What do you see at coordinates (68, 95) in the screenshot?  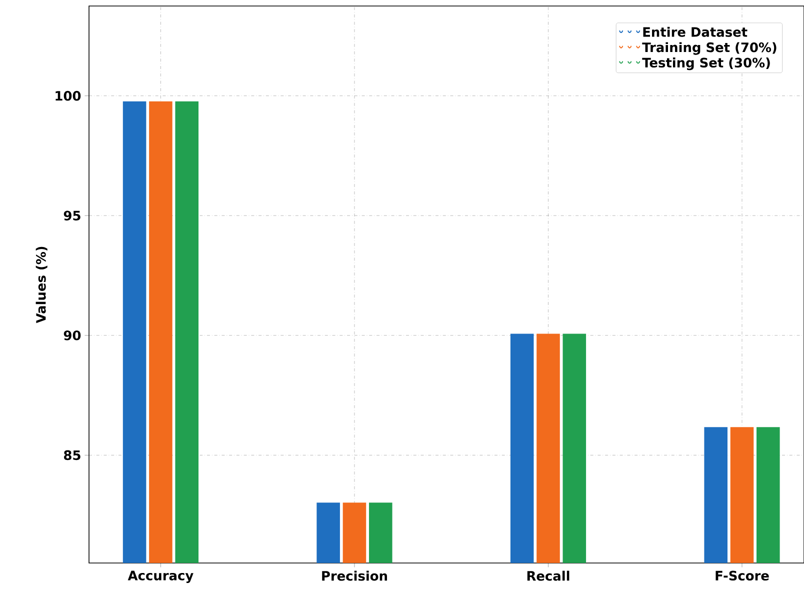 I see `y-tick-label: 100` at bounding box center [68, 95].